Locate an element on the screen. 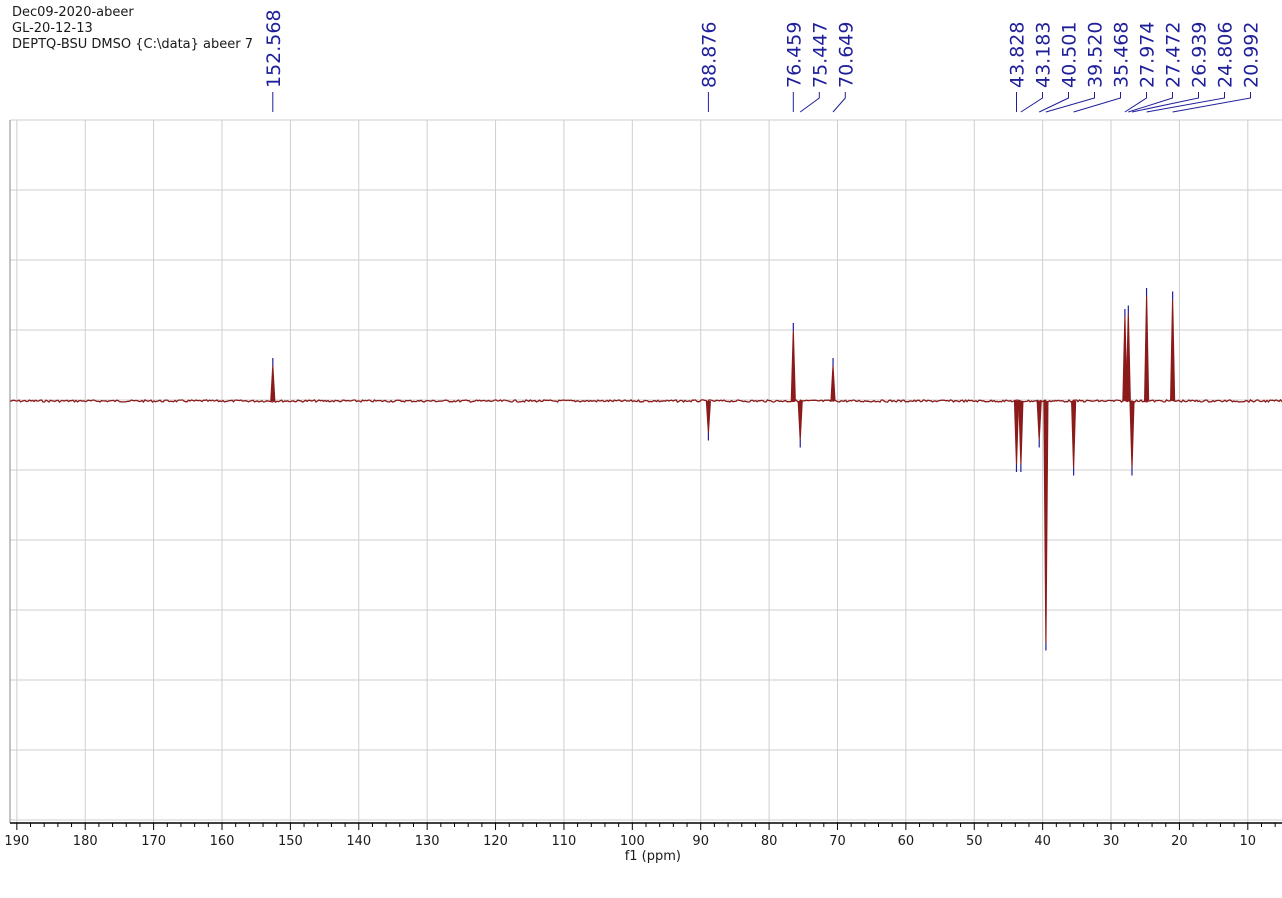 This screenshot has height=898, width=1282. x-tick-label: 100 is located at coordinates (632, 841).